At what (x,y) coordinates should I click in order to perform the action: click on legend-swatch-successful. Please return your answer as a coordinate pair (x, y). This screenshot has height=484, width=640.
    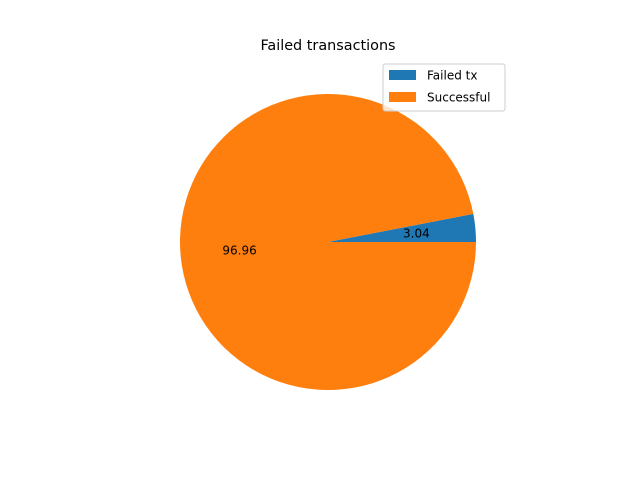
    Looking at the image, I should click on (402, 97).